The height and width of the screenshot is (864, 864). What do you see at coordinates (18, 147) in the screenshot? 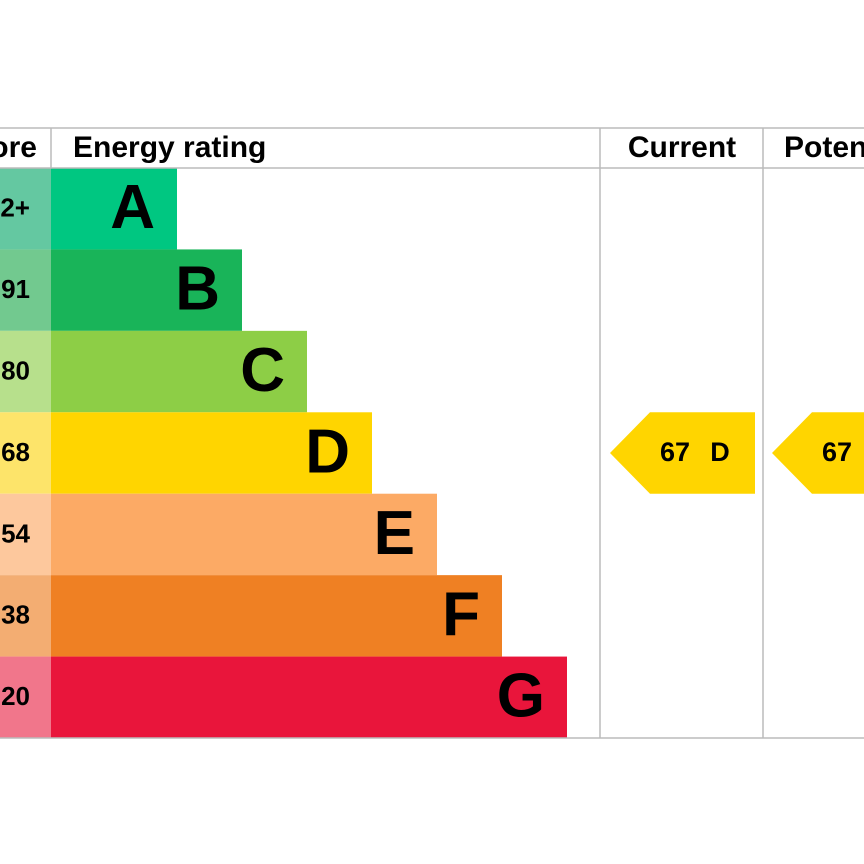
I see `header: Score` at bounding box center [18, 147].